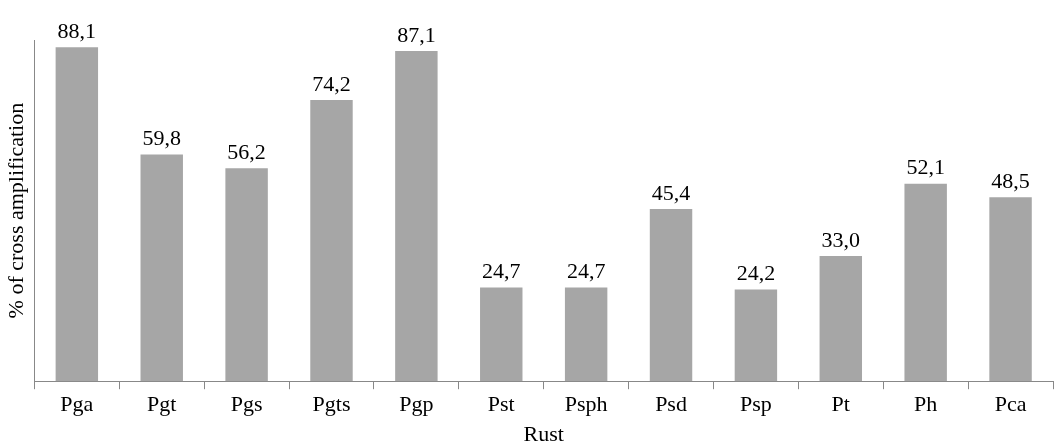 The height and width of the screenshot is (448, 1063). Describe the element at coordinates (162, 404) in the screenshot. I see `x-tick-label: Pgt` at that location.